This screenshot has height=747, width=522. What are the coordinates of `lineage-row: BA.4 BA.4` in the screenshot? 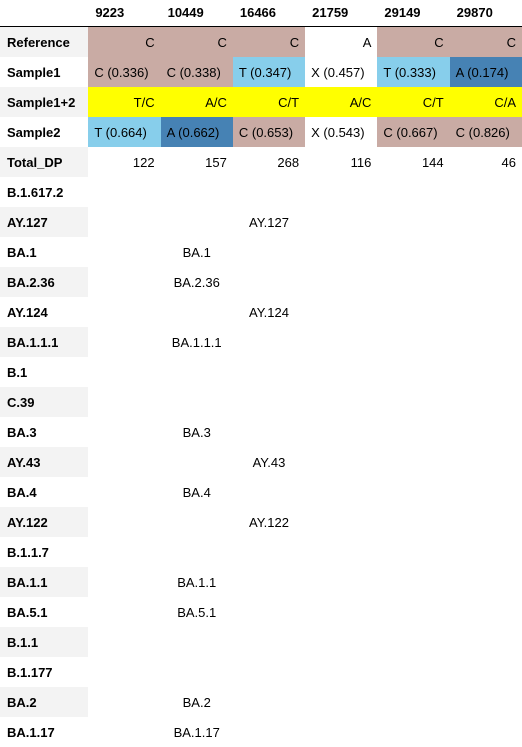 It's located at (261, 492).